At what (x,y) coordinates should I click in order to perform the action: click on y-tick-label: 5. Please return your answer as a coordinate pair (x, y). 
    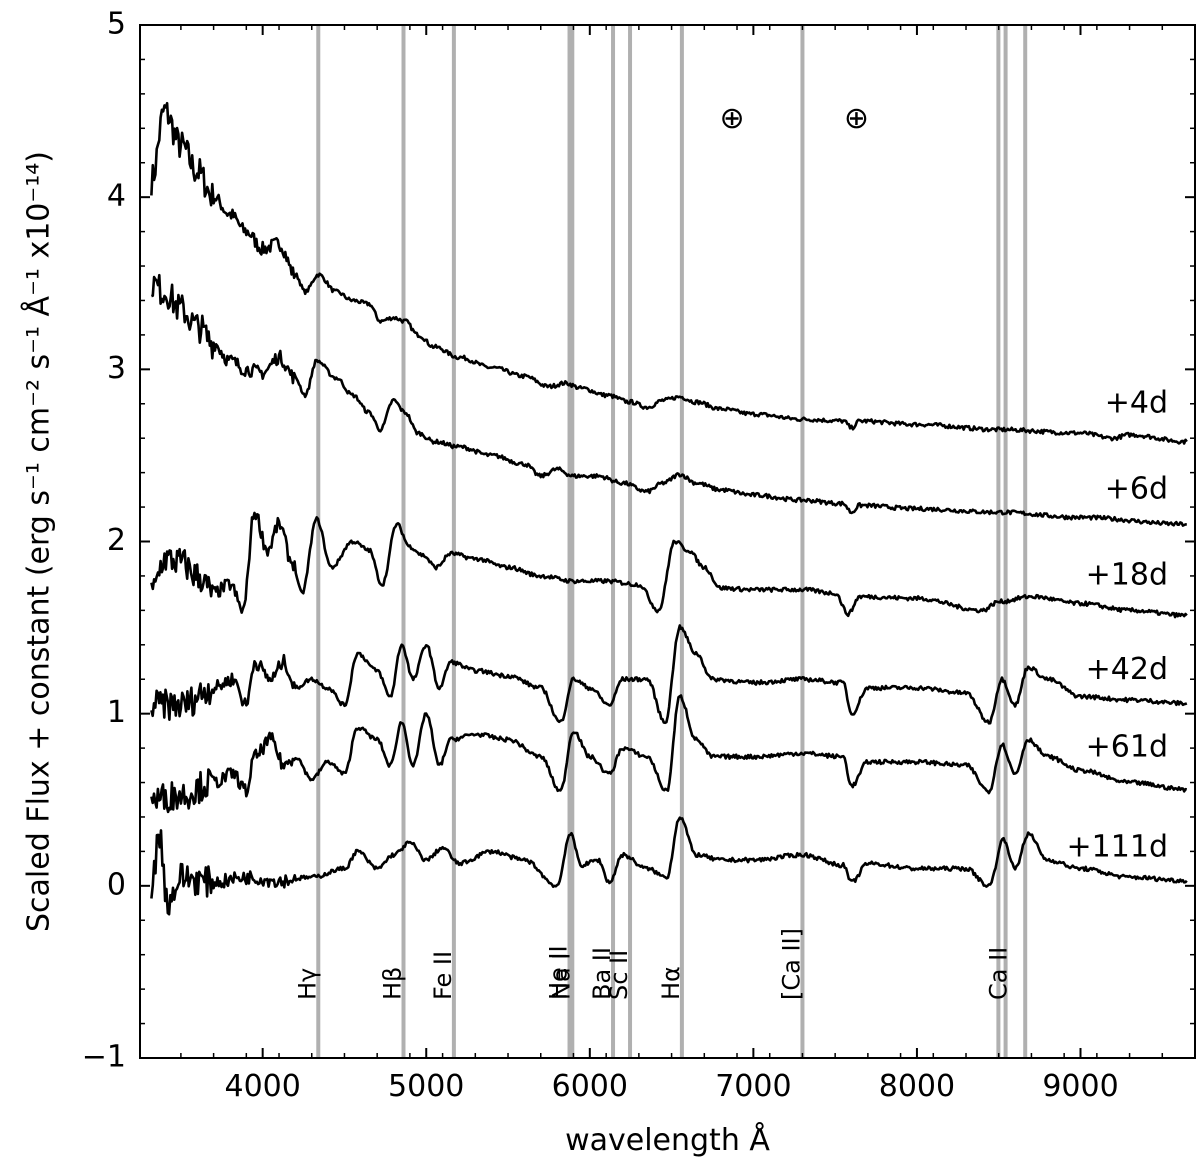
    Looking at the image, I should click on (116, 24).